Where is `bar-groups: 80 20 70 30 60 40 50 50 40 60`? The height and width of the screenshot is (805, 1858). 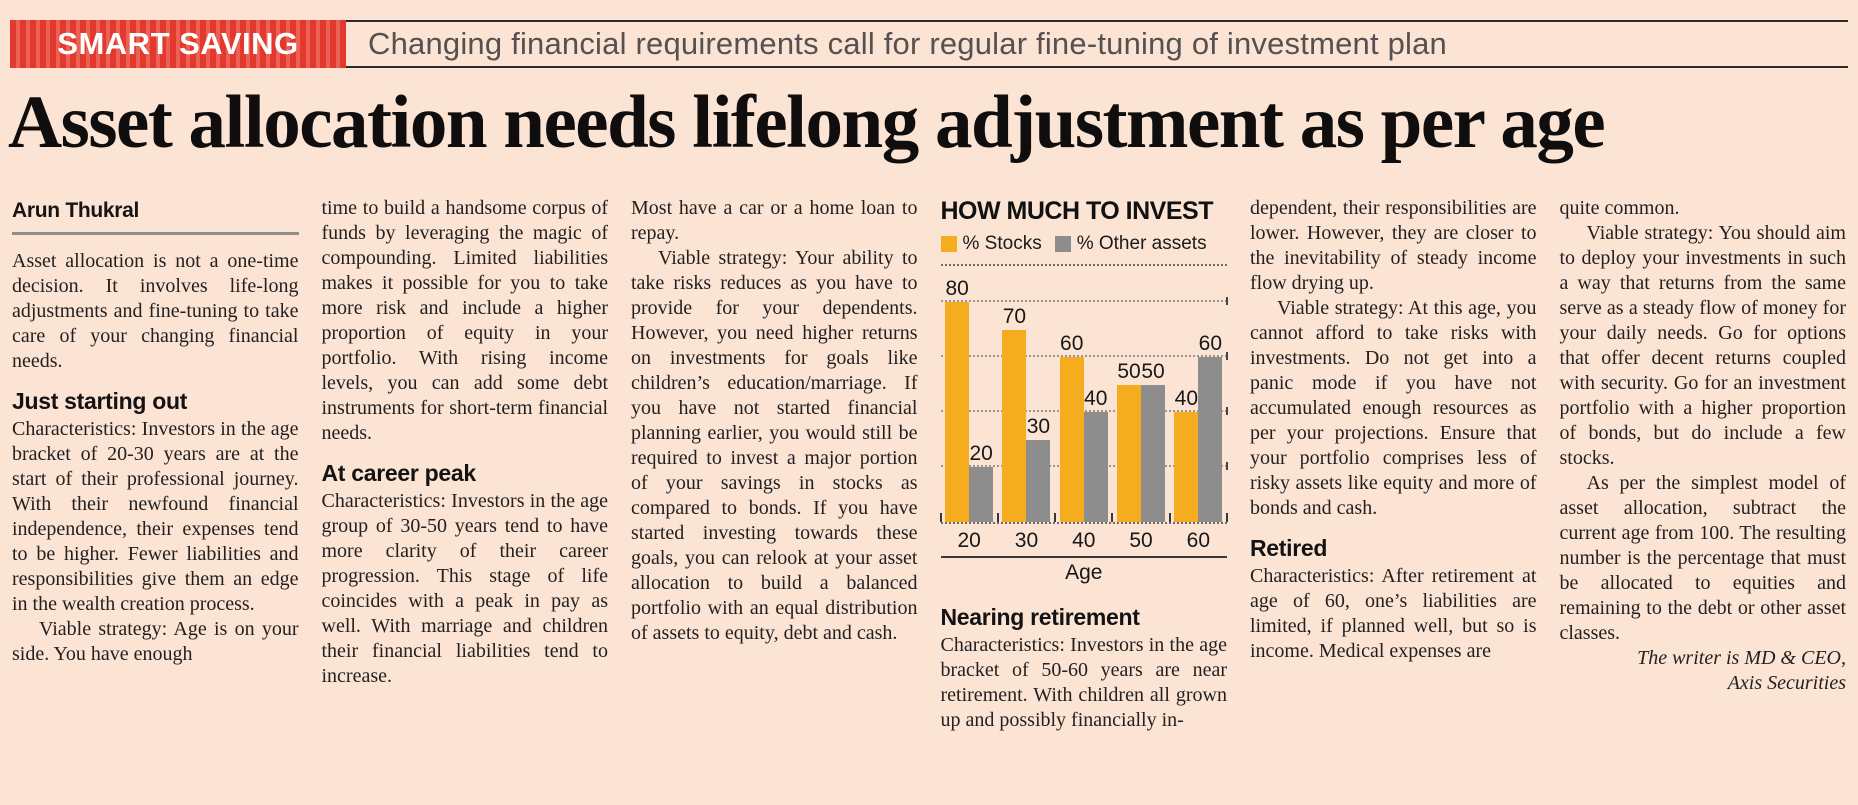 bar-groups: 80 20 70 30 60 40 50 50 40 60 is located at coordinates (1084, 397).